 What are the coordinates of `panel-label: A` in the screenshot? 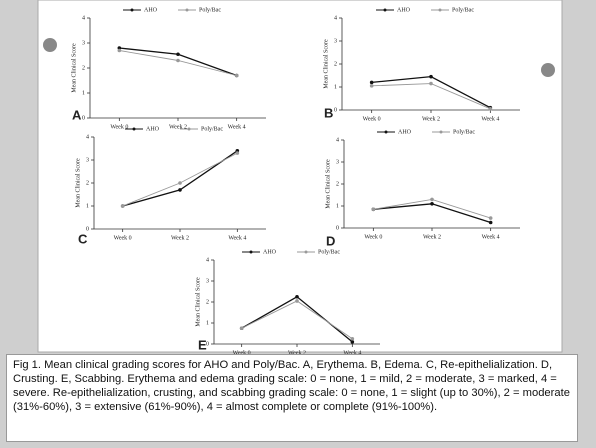 It's located at (77, 114).